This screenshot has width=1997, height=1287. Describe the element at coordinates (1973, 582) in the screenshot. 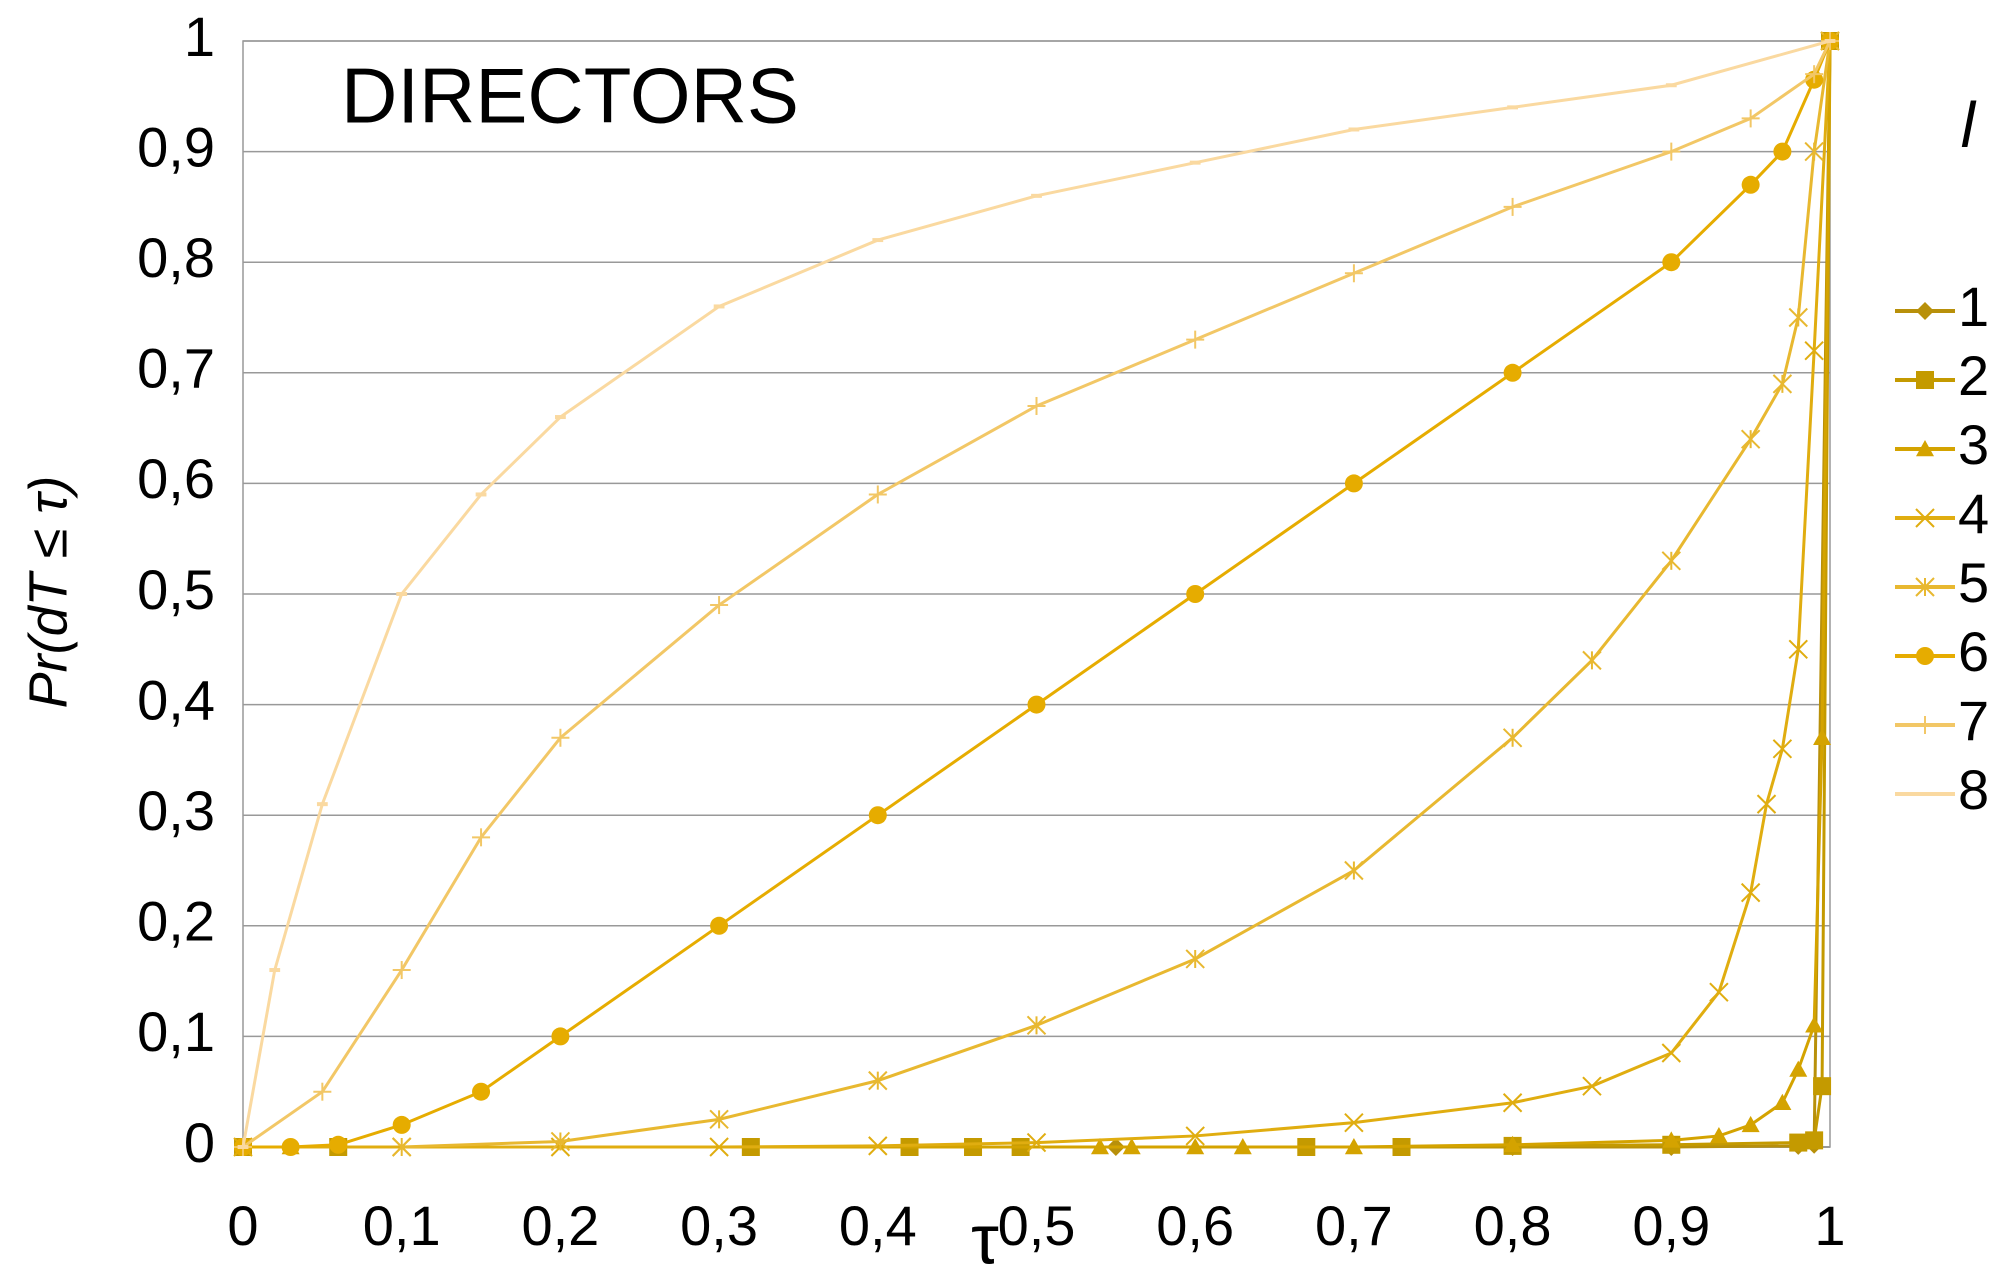

I see `legend-label: 5` at that location.